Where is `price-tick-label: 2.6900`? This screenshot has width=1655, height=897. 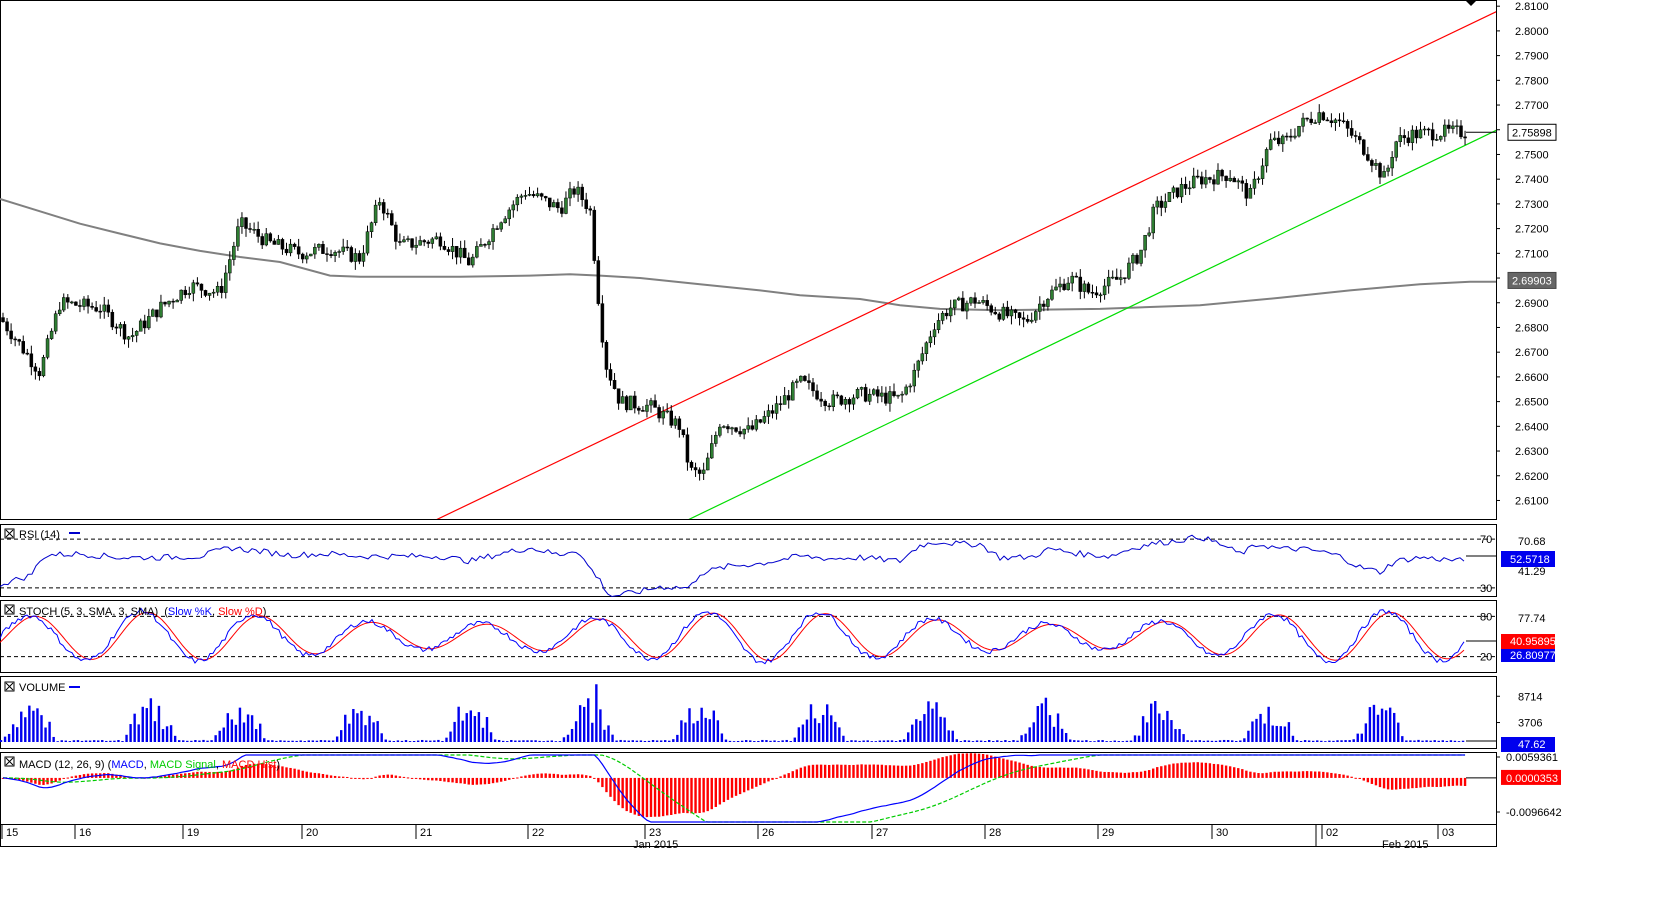
price-tick-label: 2.6900 is located at coordinates (1532, 304).